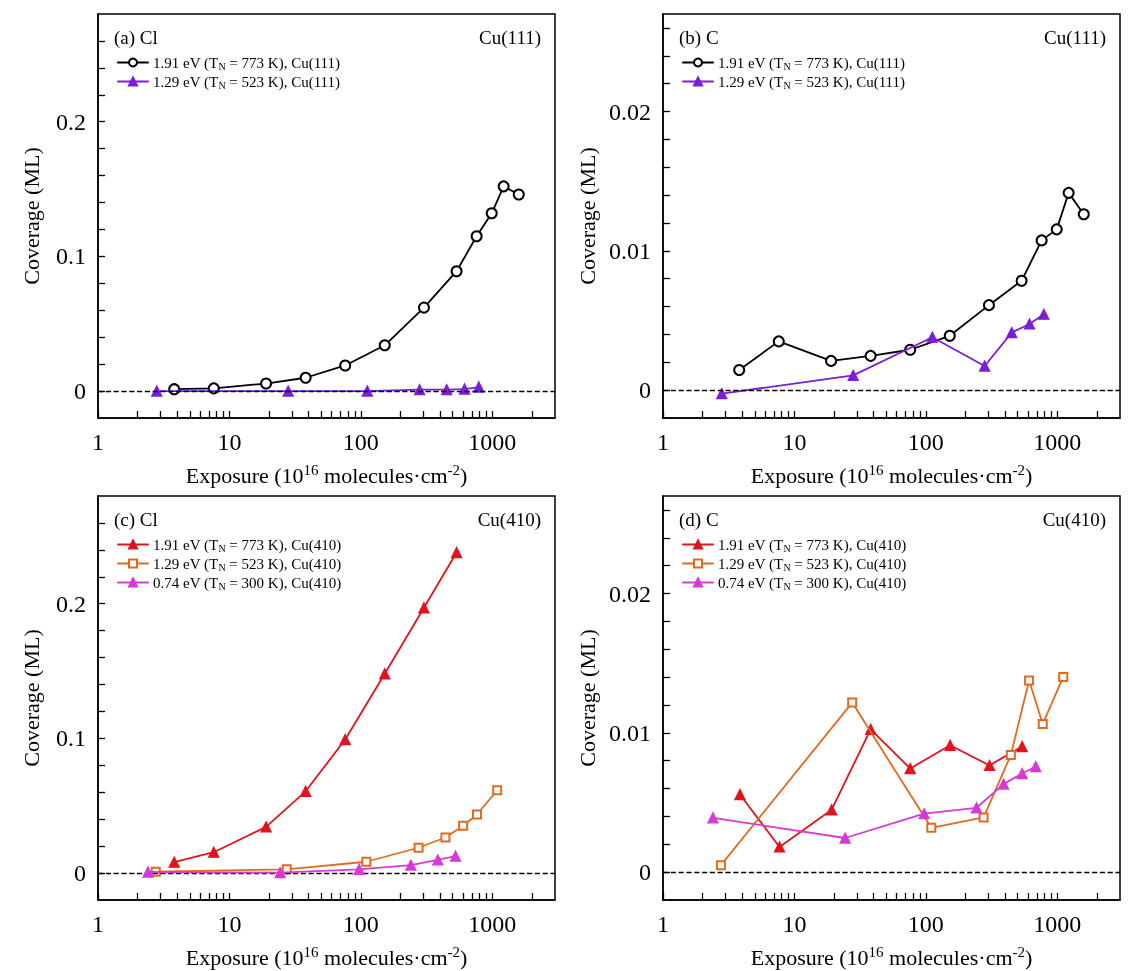  Describe the element at coordinates (699, 38) in the screenshot. I see `annotation: (b) C` at that location.